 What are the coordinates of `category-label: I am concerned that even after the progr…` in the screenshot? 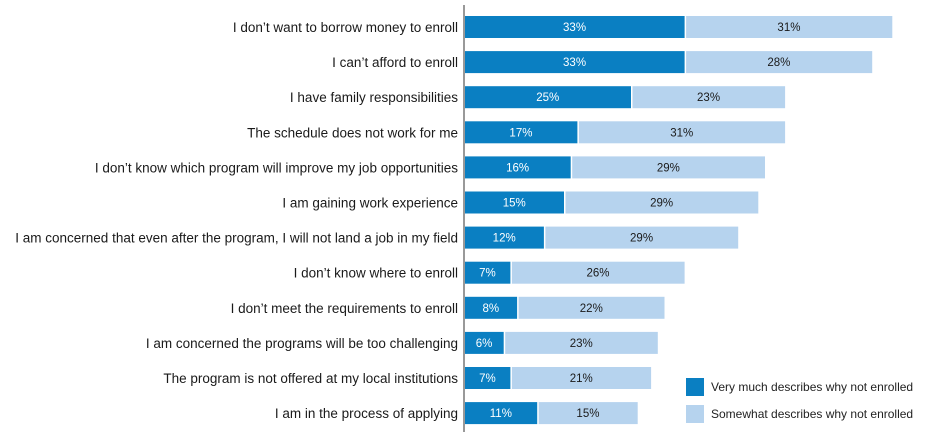 It's located at (236, 238).